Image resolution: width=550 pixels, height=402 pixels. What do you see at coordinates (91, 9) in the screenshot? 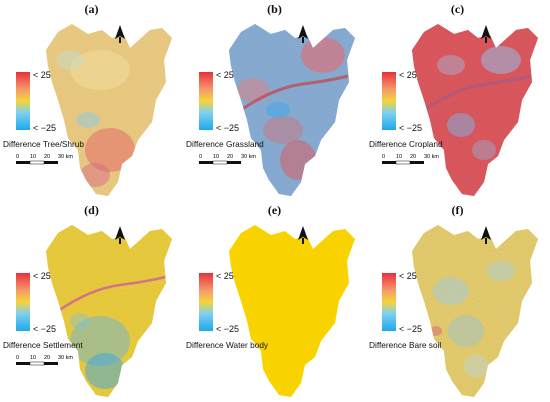
I see `panel-label: (a)` at bounding box center [91, 9].